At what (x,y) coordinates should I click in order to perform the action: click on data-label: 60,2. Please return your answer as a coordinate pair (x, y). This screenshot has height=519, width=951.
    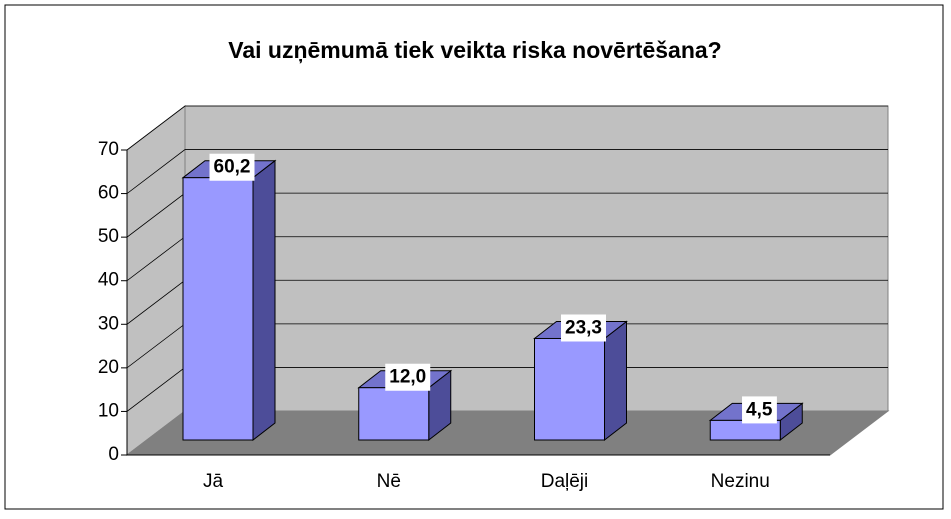
    Looking at the image, I should click on (232, 167).